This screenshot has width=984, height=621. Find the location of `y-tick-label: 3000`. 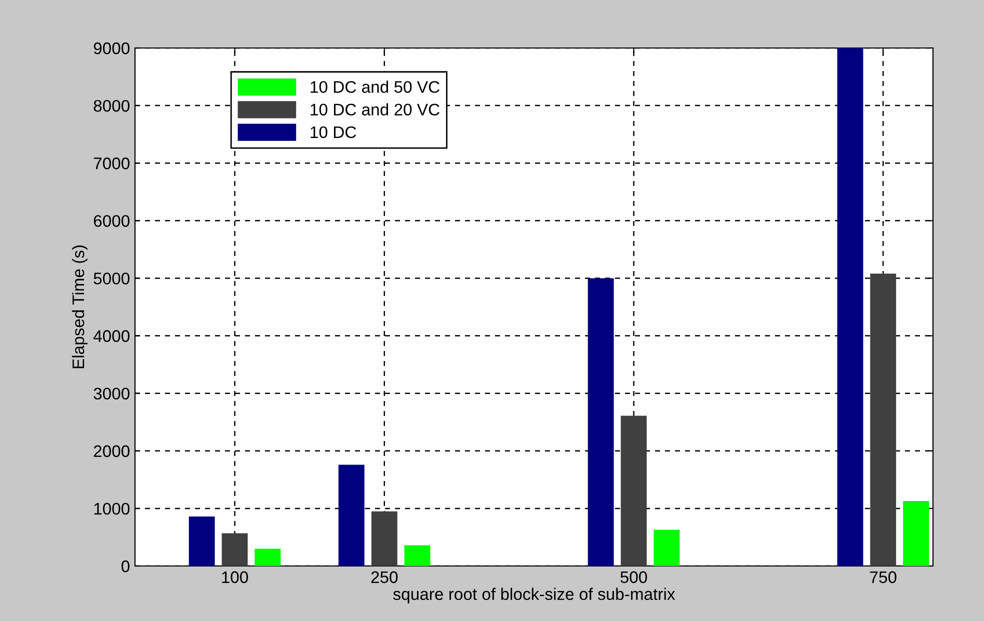

y-tick-label: 3000 is located at coordinates (112, 394).